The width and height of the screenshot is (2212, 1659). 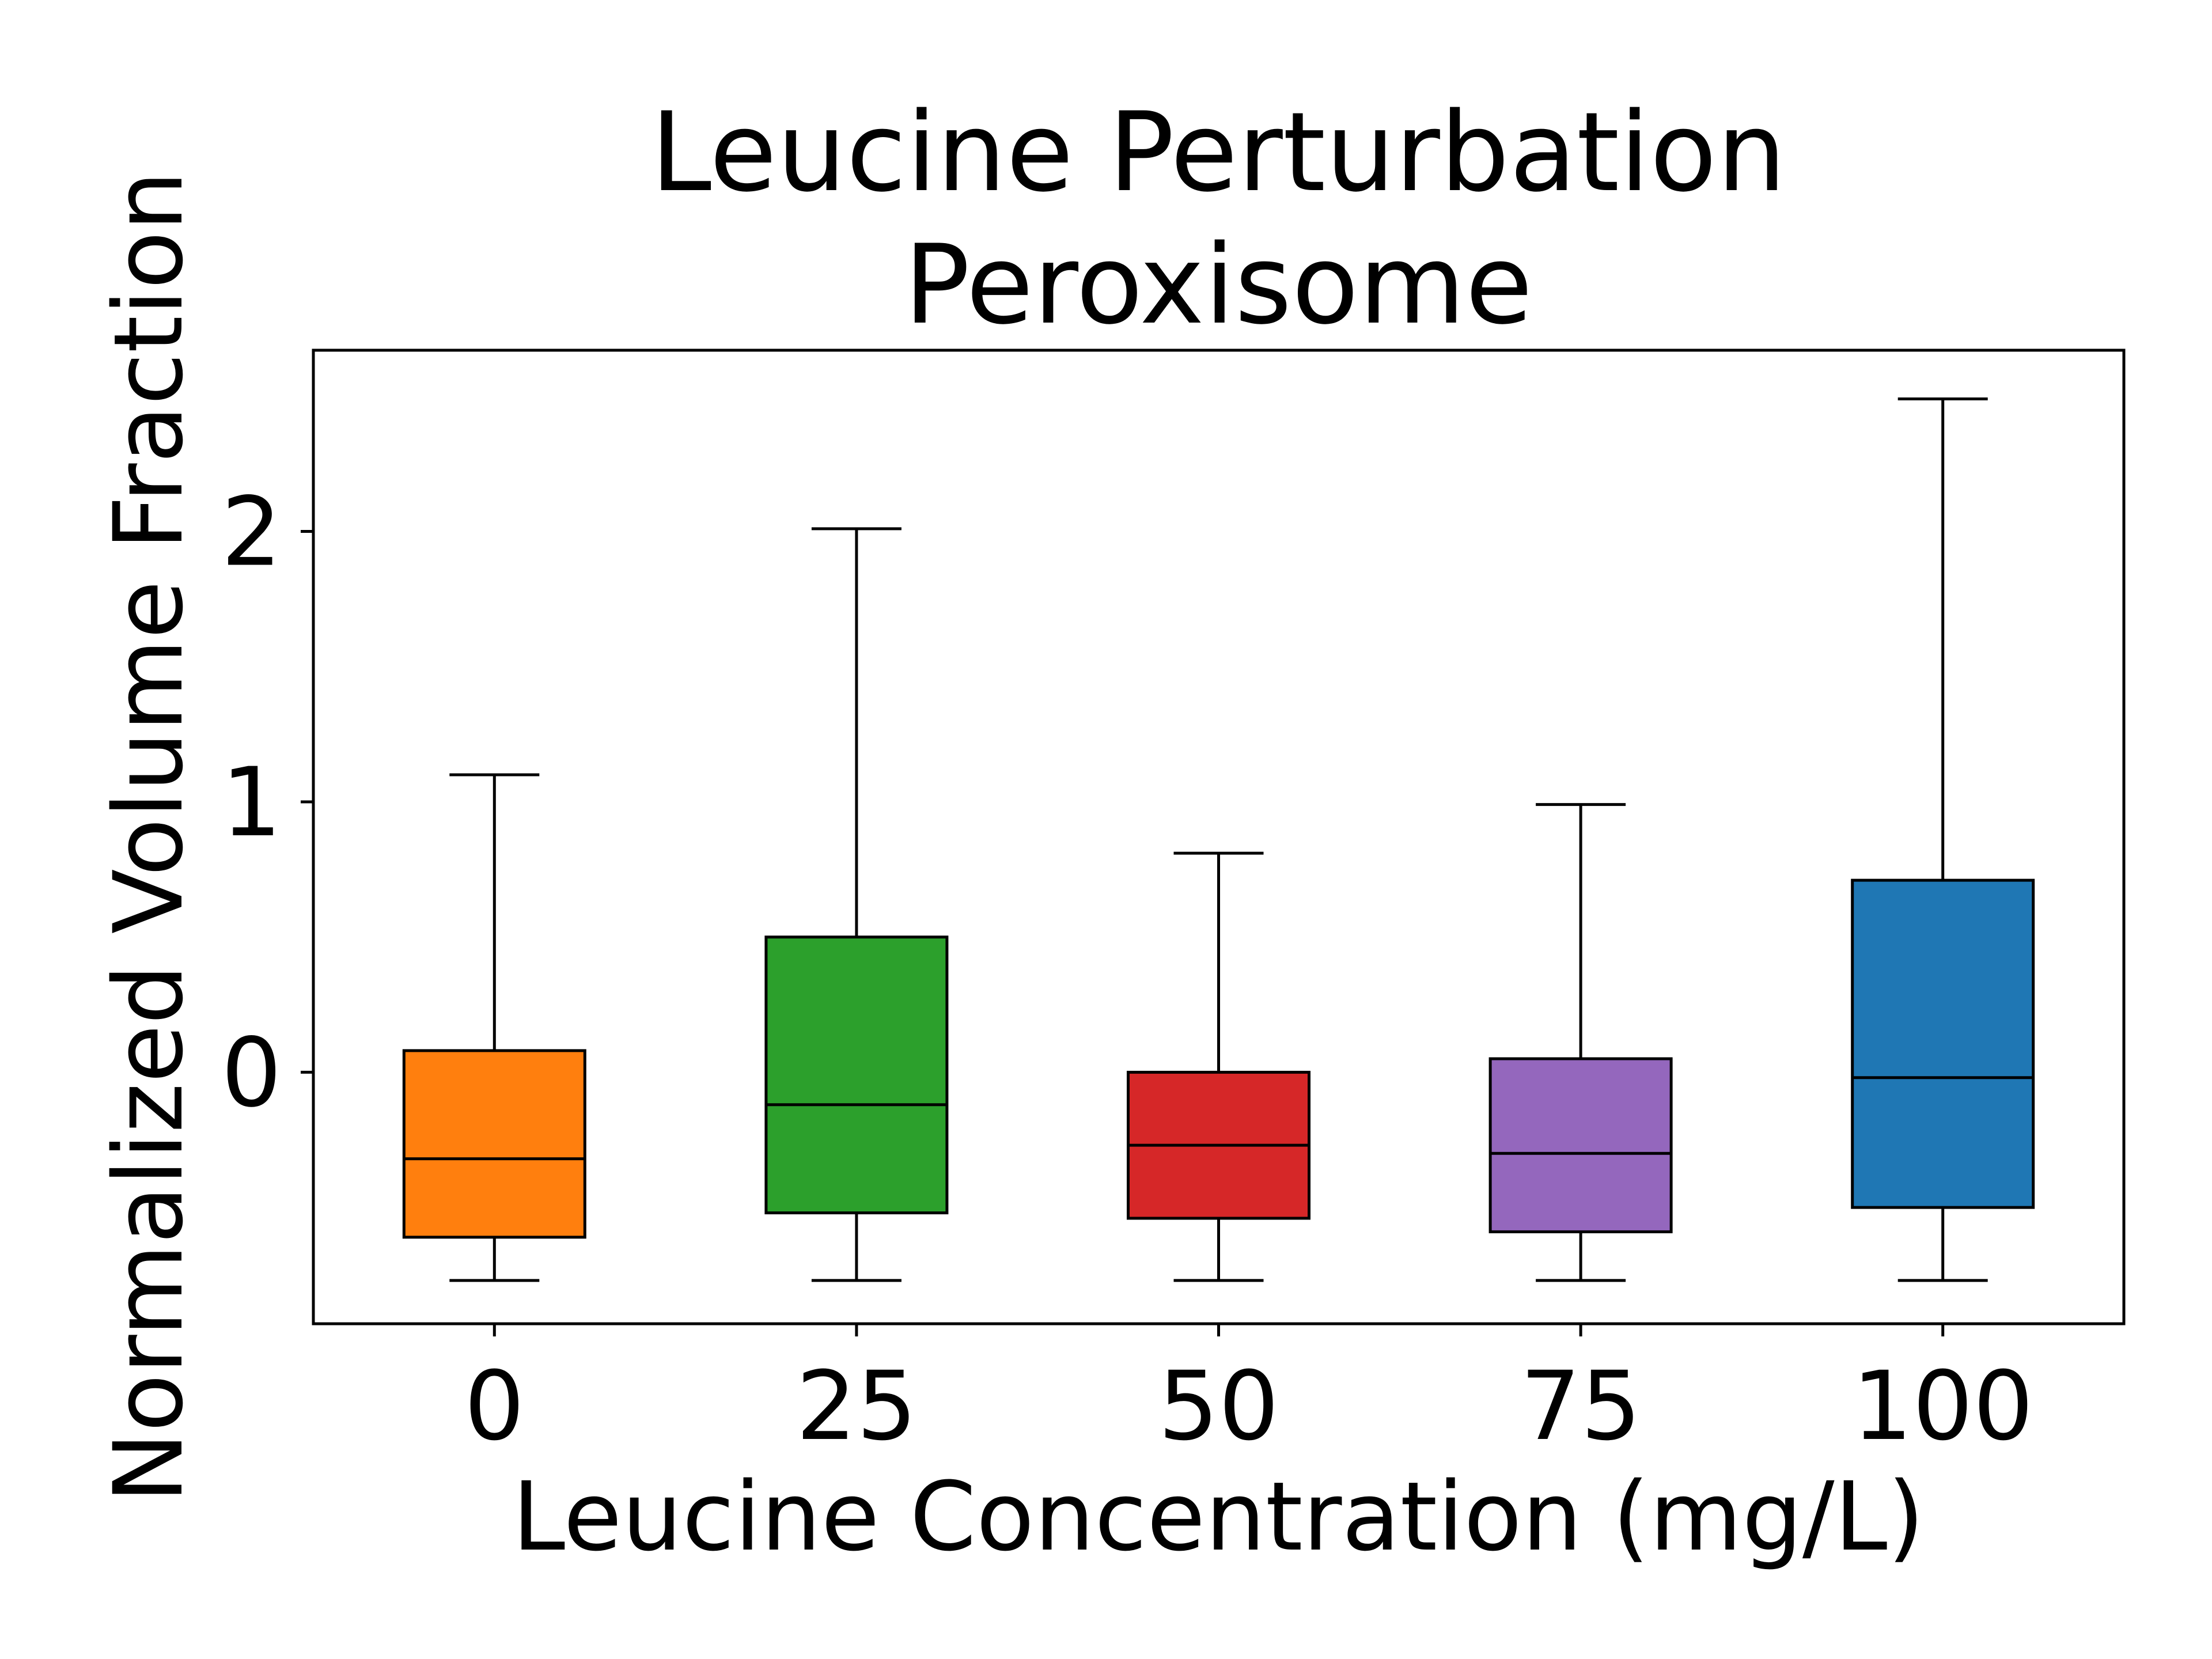 I want to click on y-tick-label-1: 1, so click(x=251, y=802).